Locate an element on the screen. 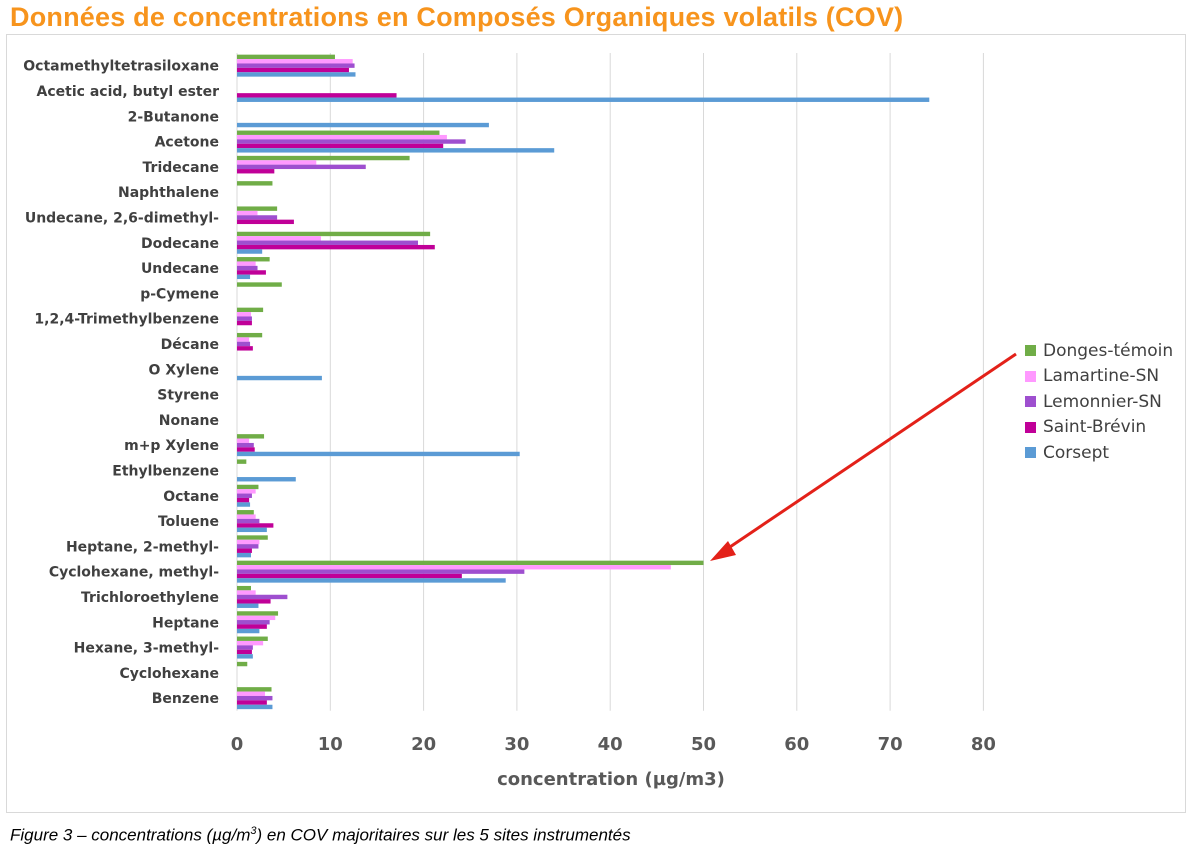 Image resolution: width=1192 pixels, height=857 pixels. category-label: Toluene is located at coordinates (188, 522).